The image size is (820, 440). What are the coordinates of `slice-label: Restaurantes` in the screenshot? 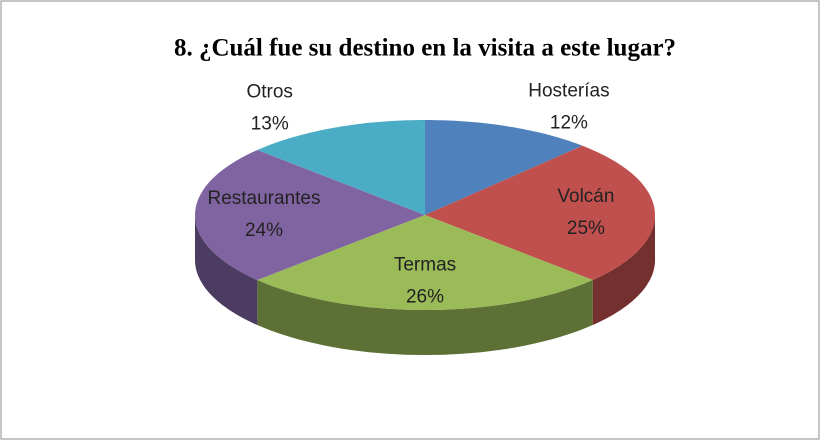 It's located at (263, 198).